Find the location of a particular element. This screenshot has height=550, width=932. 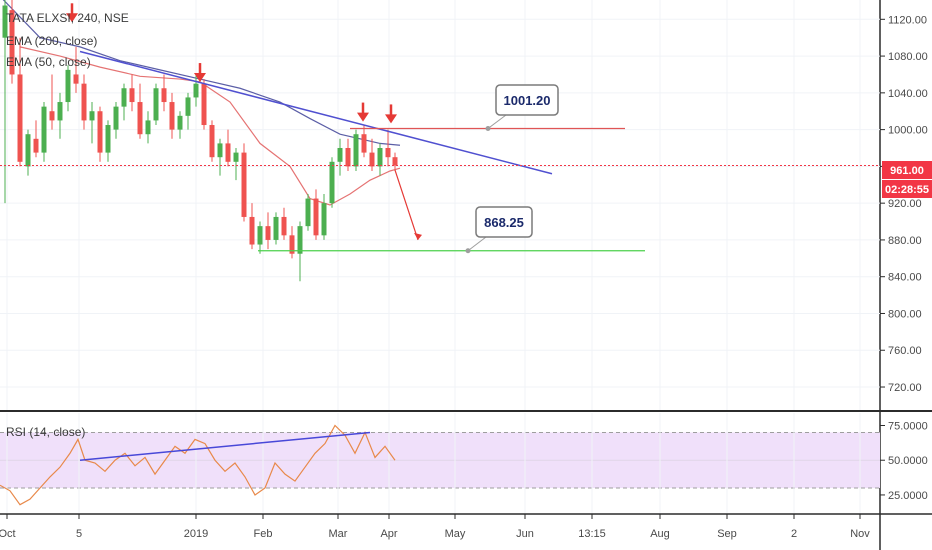

rsi-trendline-line is located at coordinates (225, 446).